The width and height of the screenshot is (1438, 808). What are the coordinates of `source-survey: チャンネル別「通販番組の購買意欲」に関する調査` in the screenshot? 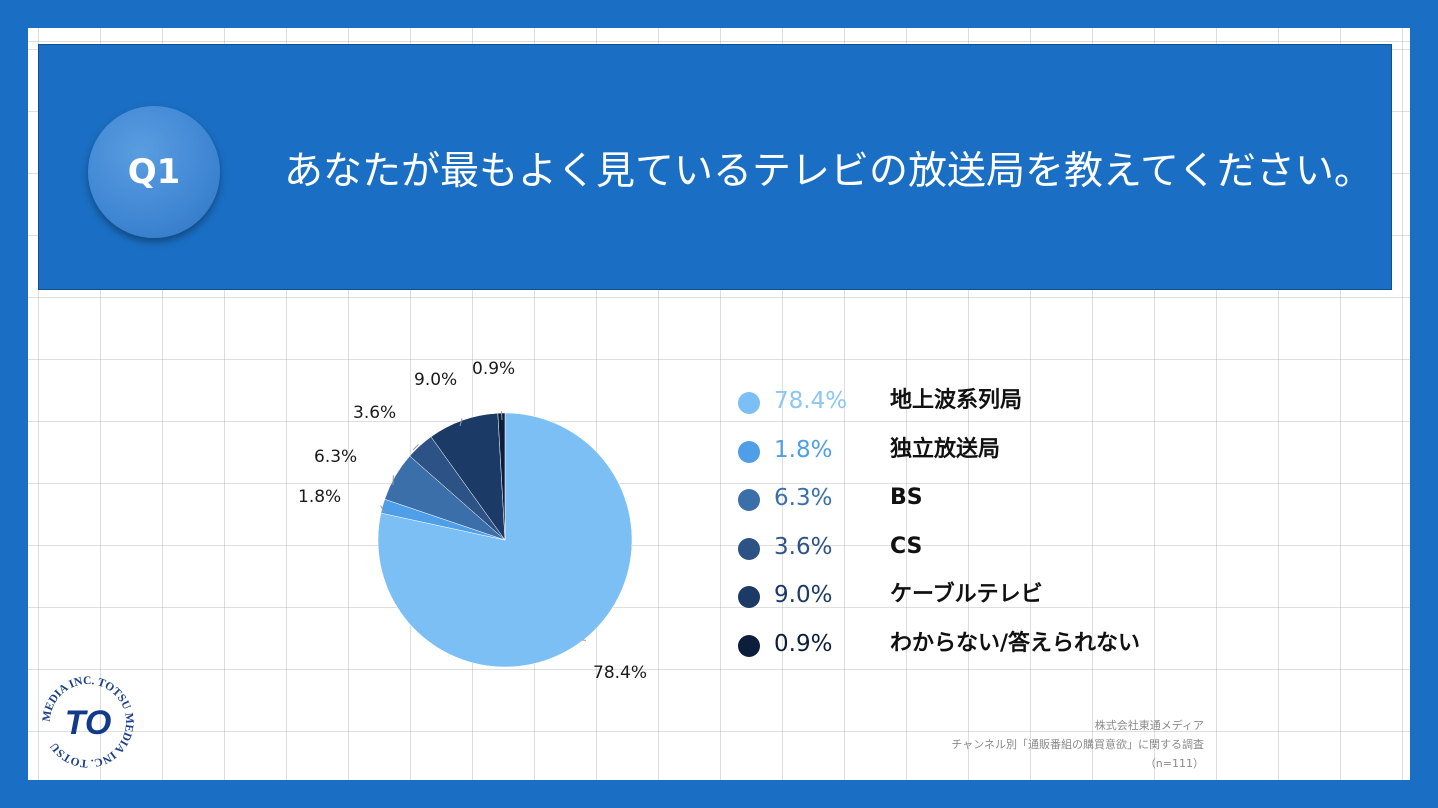 It's located at (1077, 744).